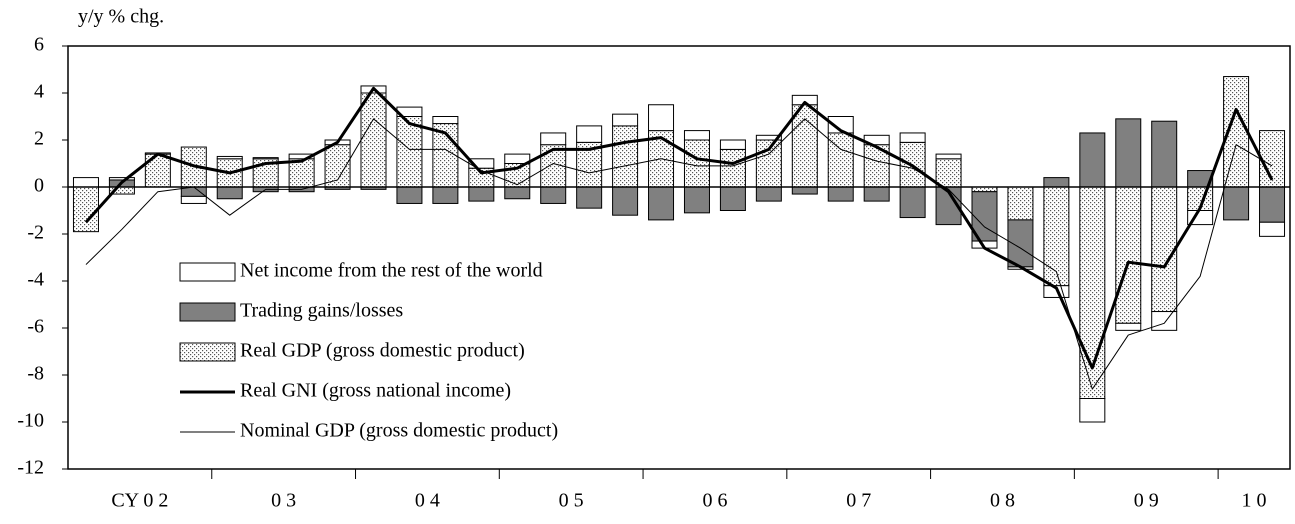 The height and width of the screenshot is (524, 1295). Describe the element at coordinates (39, 45) in the screenshot. I see `y-tick-label: 6` at that location.